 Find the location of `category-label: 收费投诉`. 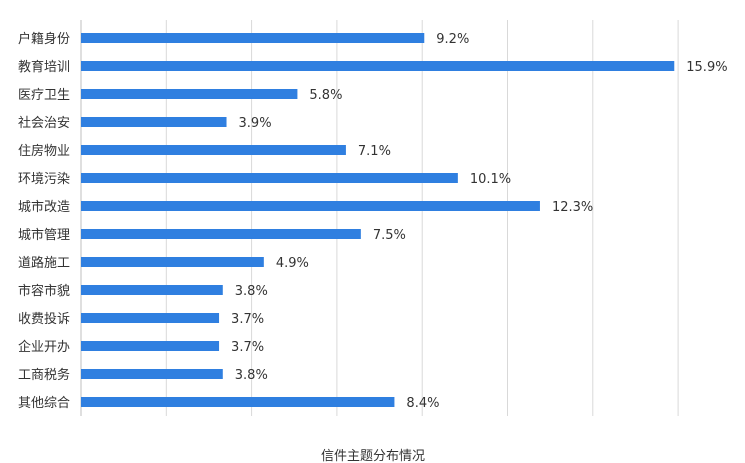

category-label: 收费投诉 is located at coordinates (44, 319).